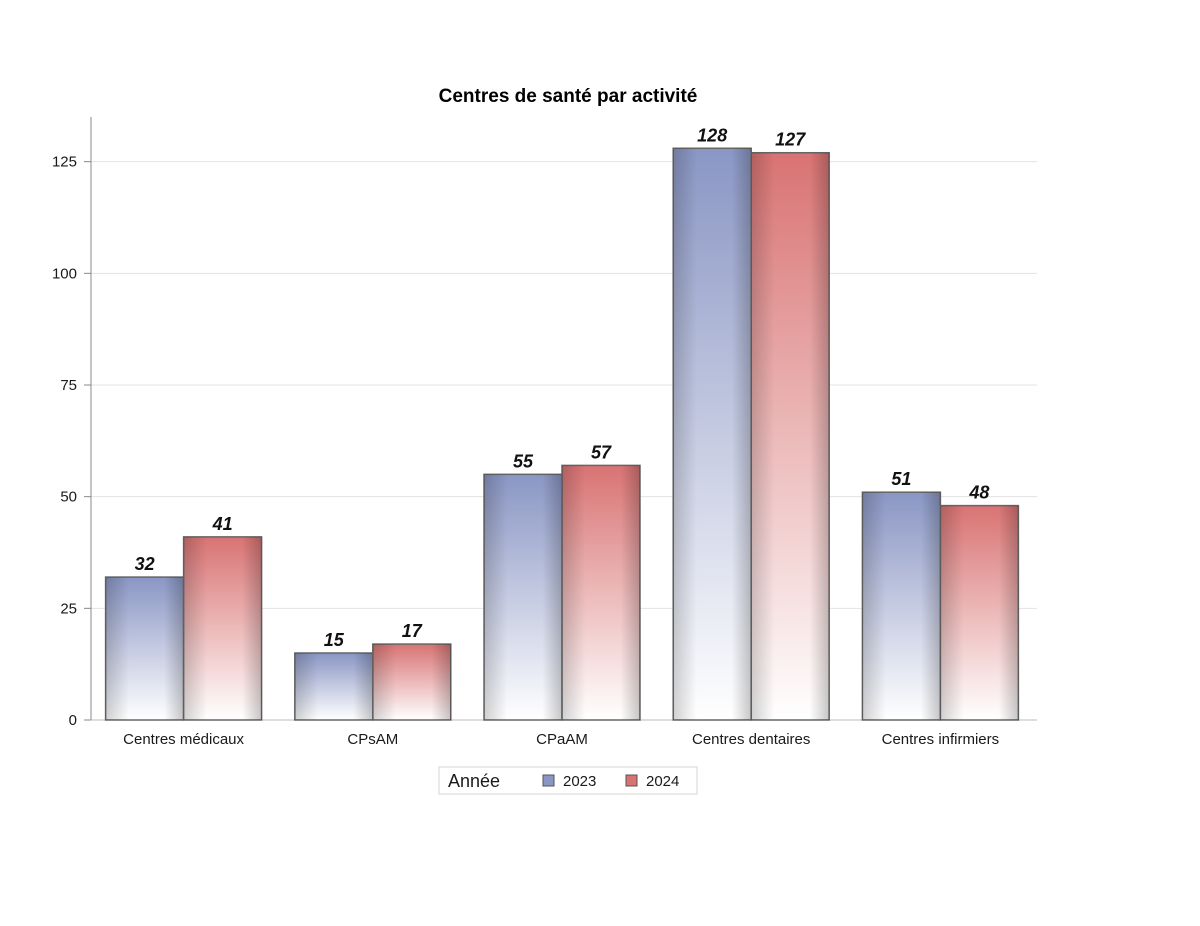 The width and height of the screenshot is (1200, 926). I want to click on x-tick-label: CPsAM, so click(372, 739).